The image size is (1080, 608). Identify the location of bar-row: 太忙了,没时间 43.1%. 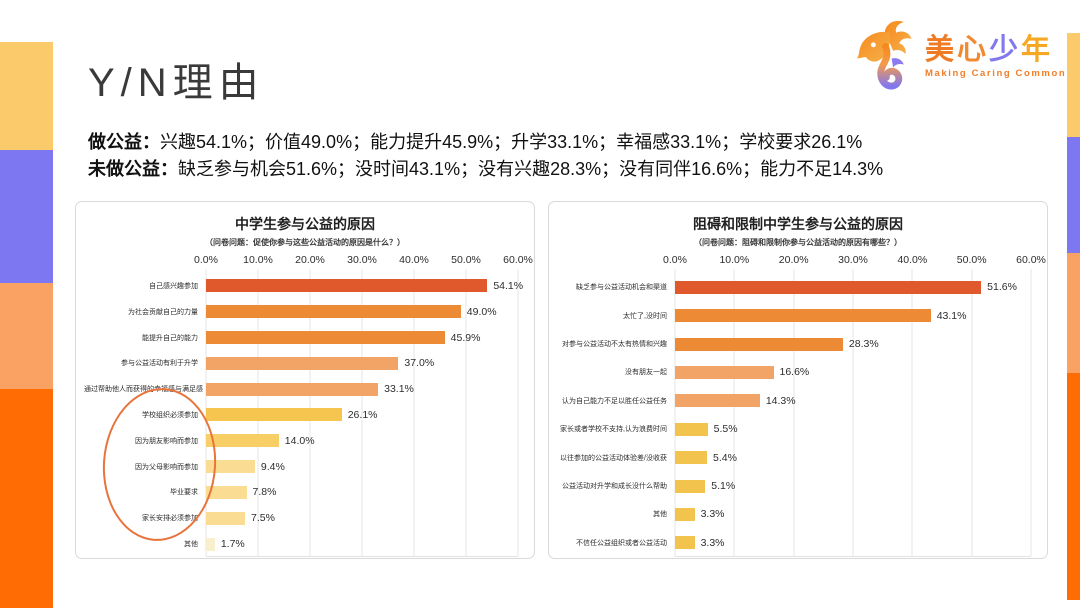
(798, 315).